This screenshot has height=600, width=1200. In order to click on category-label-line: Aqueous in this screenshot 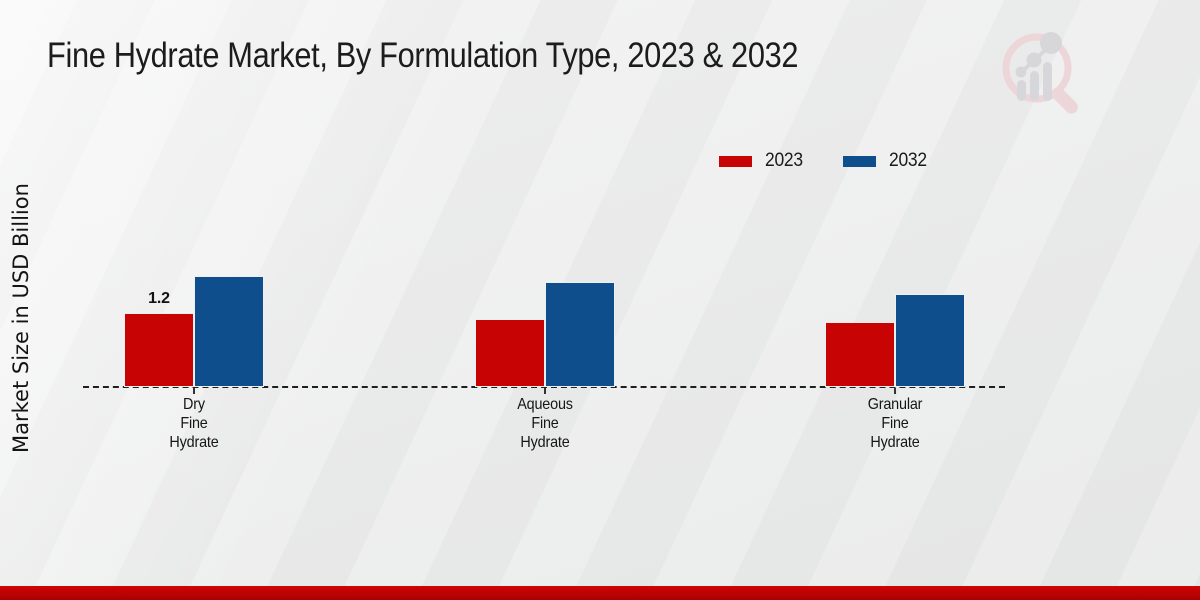, I will do `click(545, 404)`.